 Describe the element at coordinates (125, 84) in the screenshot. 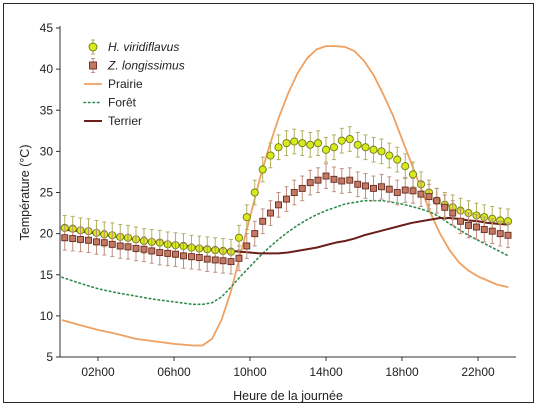

I see `legend-label: Prairie` at that location.